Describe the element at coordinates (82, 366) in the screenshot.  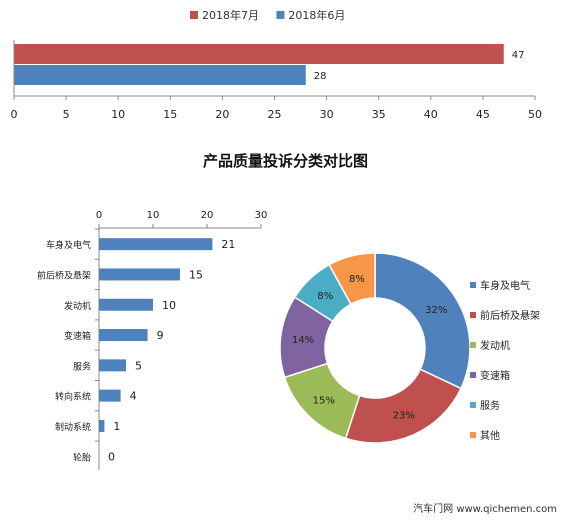
I see `category-label: 服务` at that location.